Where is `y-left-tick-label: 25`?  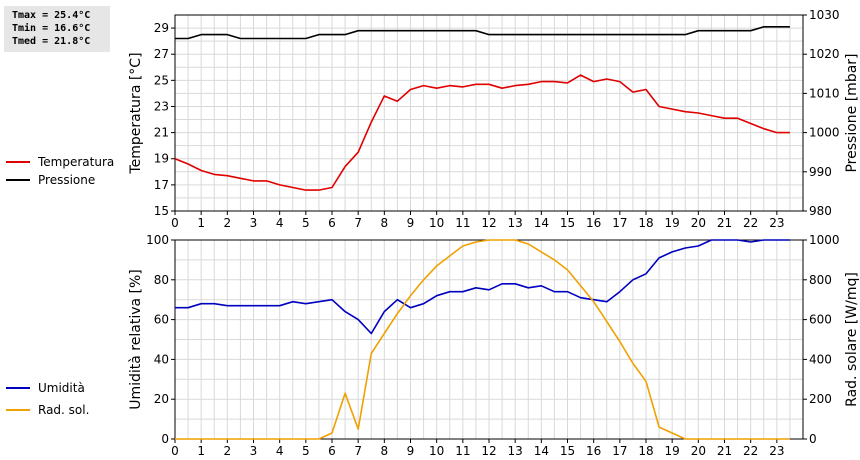
y-left-tick-label: 25 is located at coordinates (161, 80).